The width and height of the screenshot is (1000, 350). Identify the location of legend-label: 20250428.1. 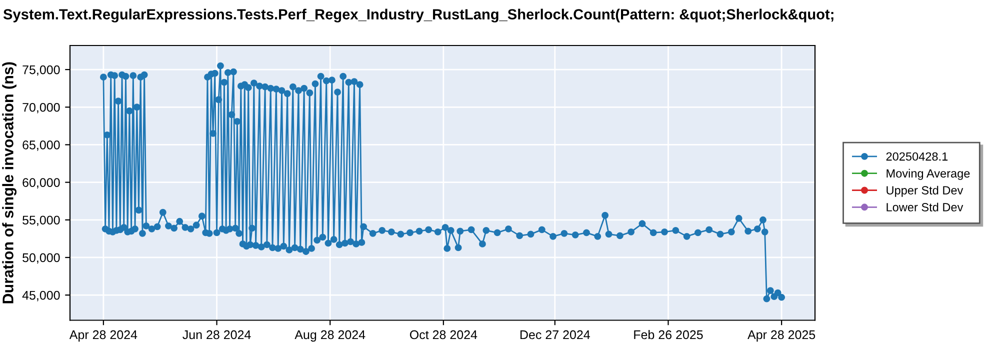
(917, 156).